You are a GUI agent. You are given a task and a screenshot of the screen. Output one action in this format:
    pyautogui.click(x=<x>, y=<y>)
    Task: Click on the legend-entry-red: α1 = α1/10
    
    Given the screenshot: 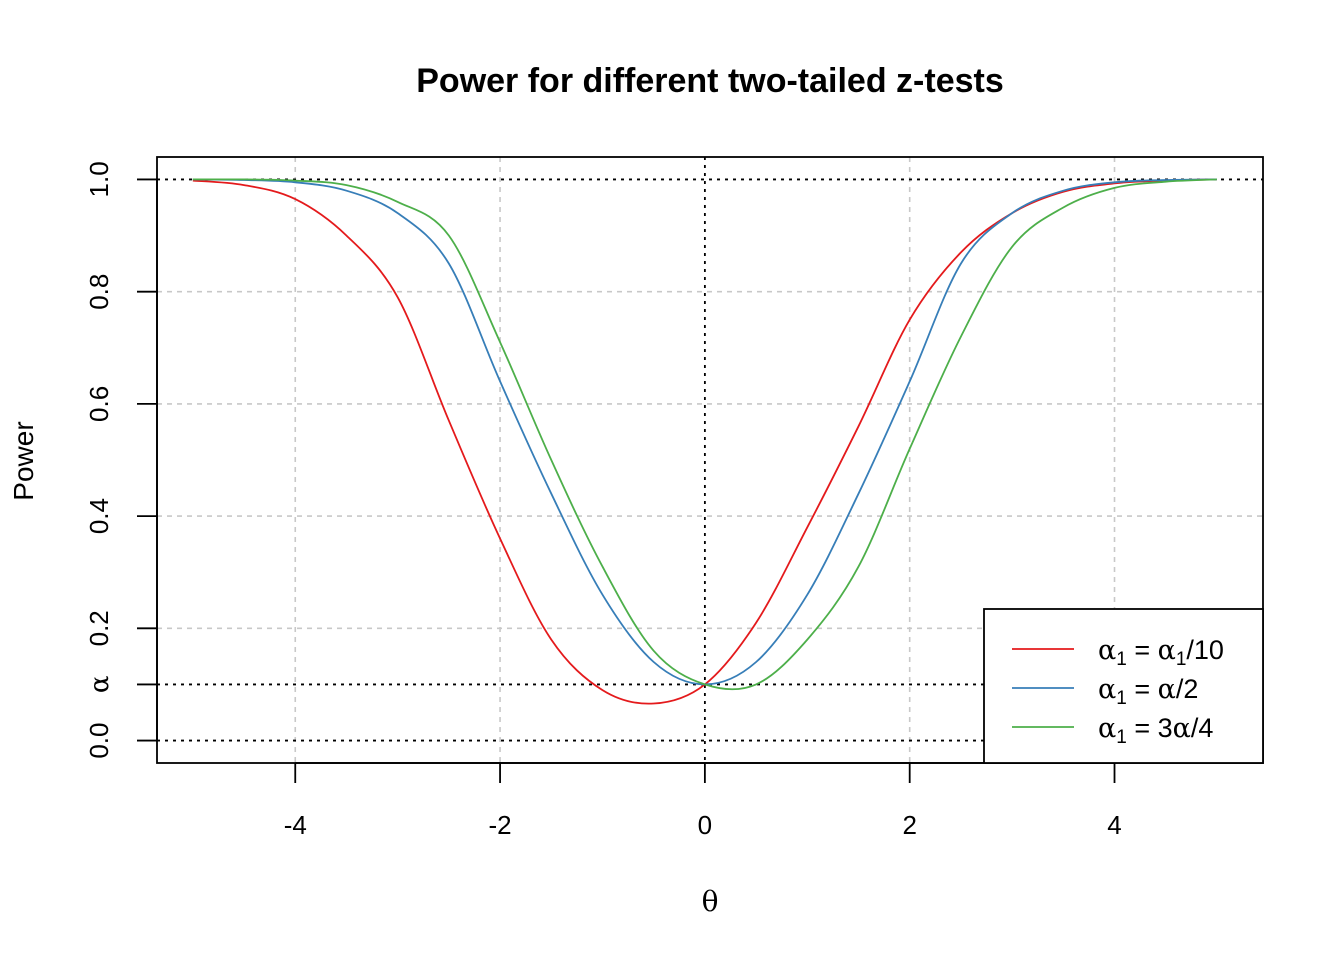 What is the action you would take?
    pyautogui.click(x=1161, y=652)
    